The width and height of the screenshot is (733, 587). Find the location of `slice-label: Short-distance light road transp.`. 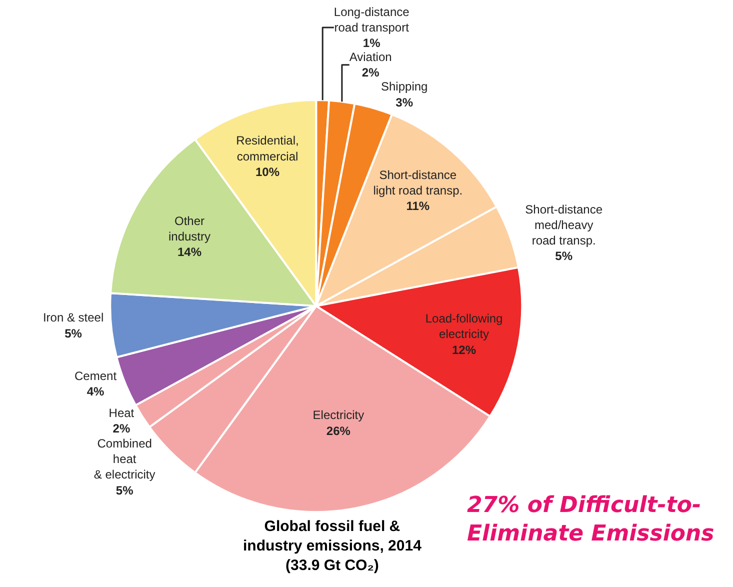

slice-label: Short-distance light road transp. is located at coordinates (418, 183).